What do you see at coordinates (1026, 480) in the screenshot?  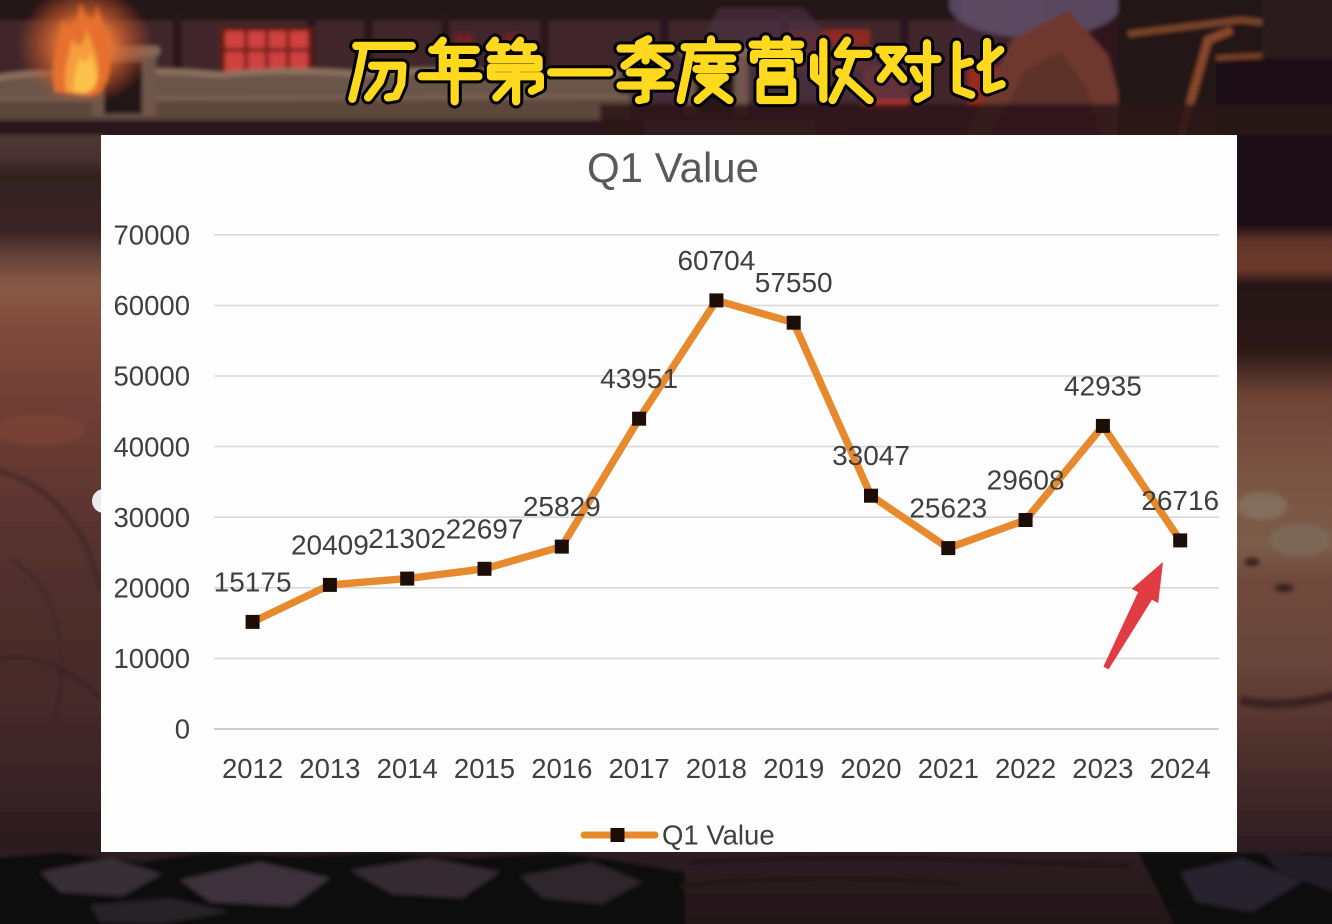 I see `svg-text: 29608` at bounding box center [1026, 480].